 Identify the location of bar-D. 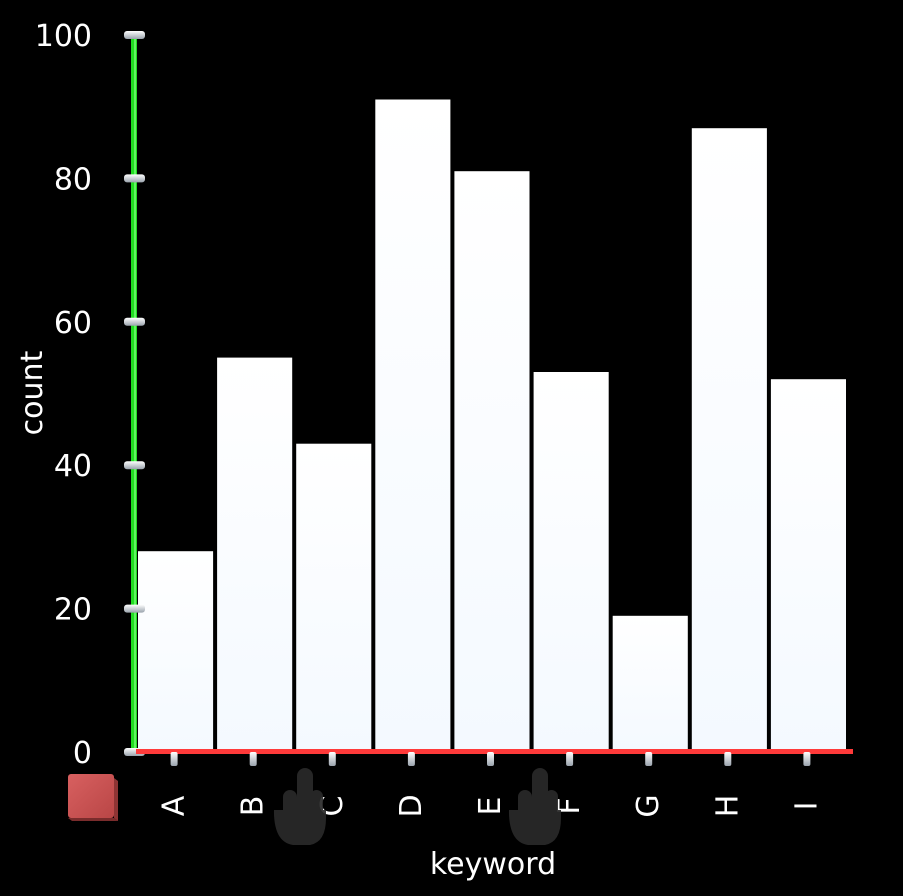
(413, 426).